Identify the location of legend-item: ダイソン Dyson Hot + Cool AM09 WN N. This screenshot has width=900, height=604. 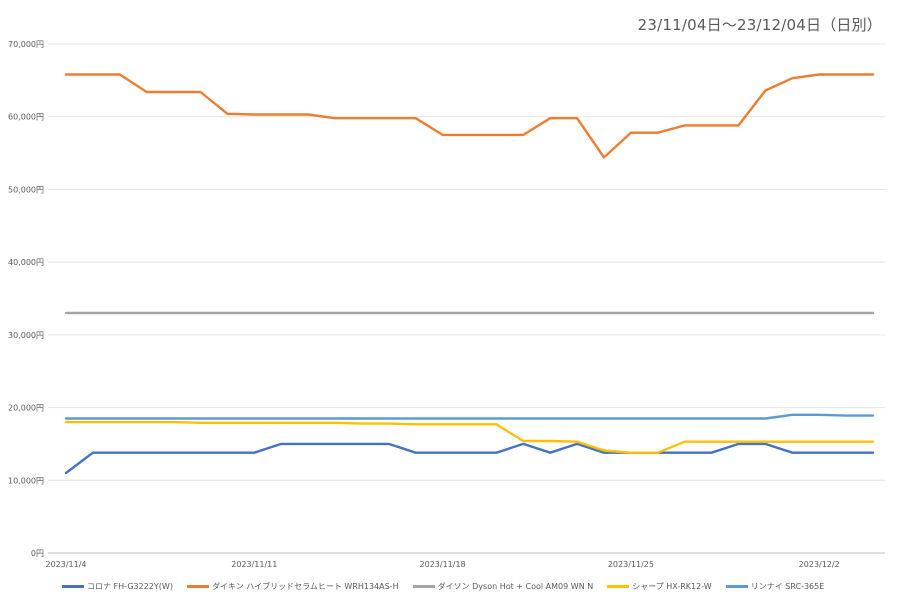
(503, 586).